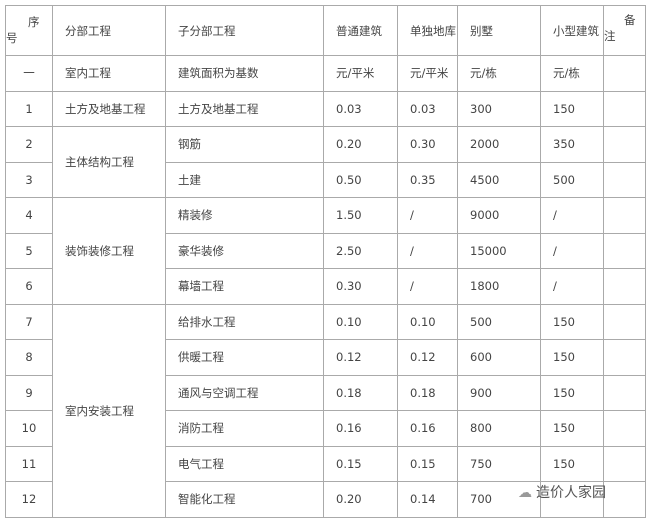  I want to click on note-label-a: 备, so click(630, 20).